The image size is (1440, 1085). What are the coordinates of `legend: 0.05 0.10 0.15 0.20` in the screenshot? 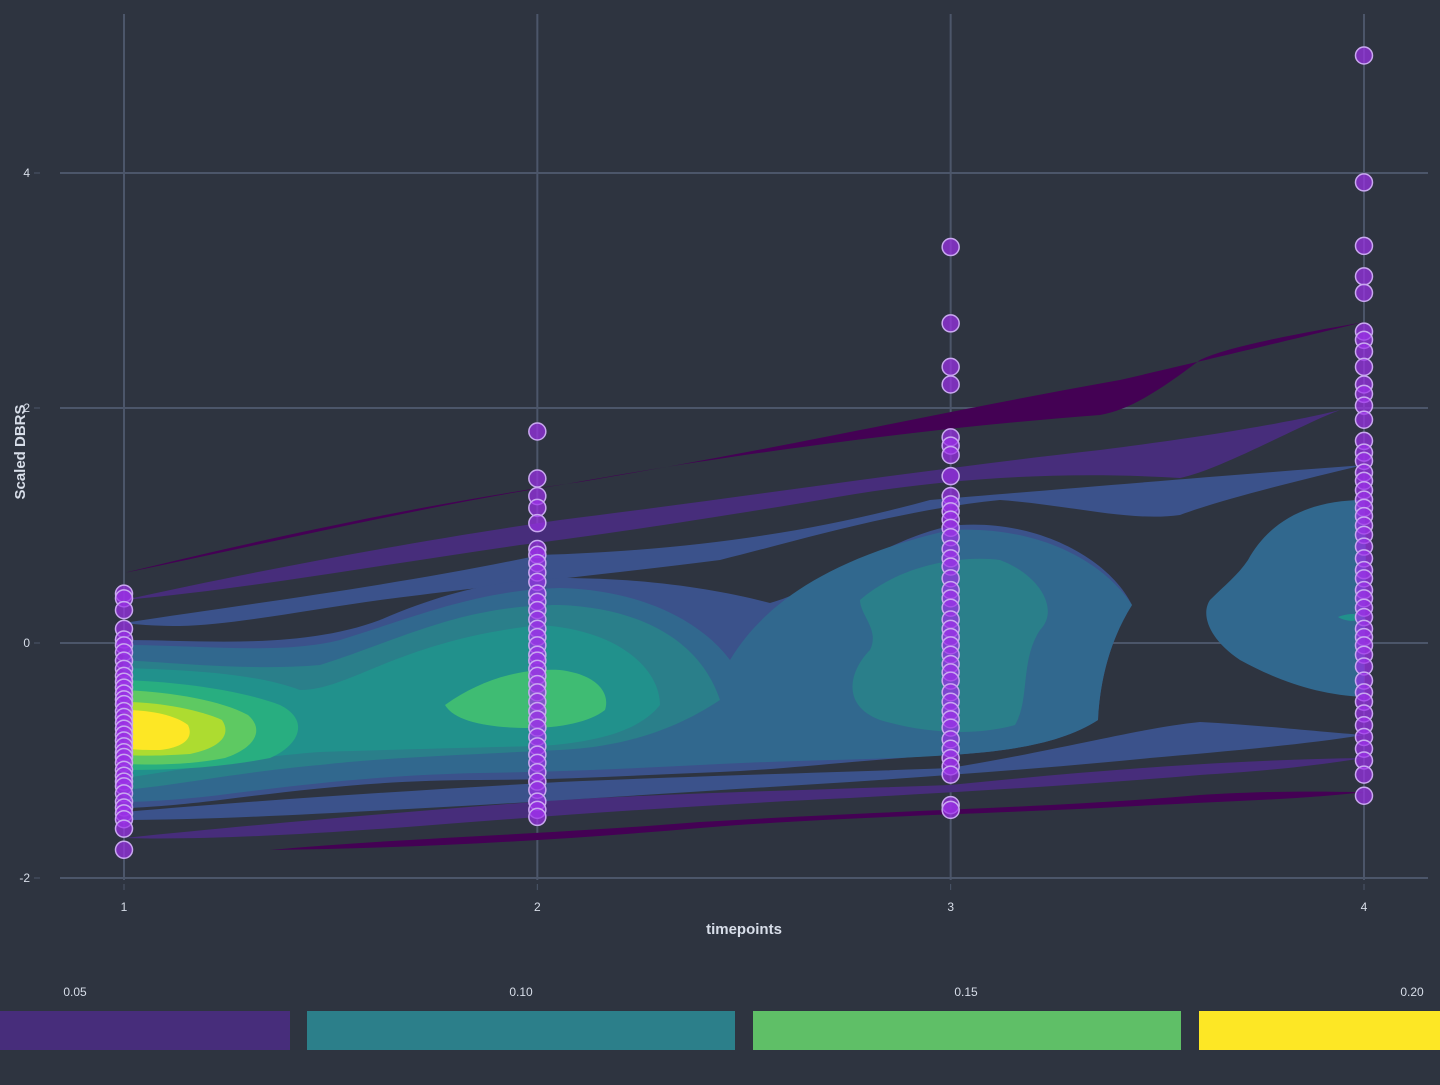 It's located at (720, 1017).